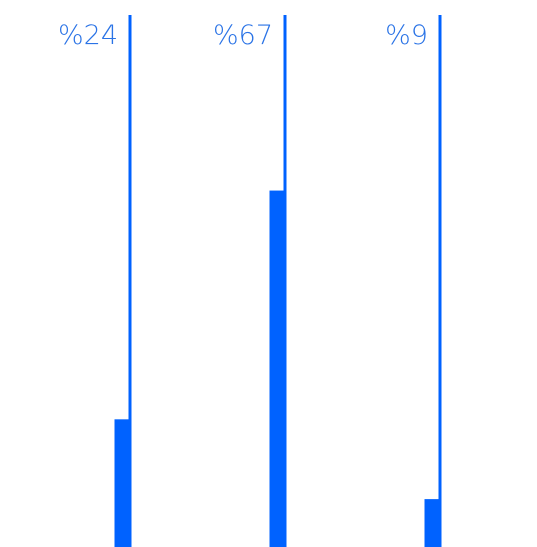 This screenshot has width=537, height=547. I want to click on data-label-3: %9, so click(406, 35).